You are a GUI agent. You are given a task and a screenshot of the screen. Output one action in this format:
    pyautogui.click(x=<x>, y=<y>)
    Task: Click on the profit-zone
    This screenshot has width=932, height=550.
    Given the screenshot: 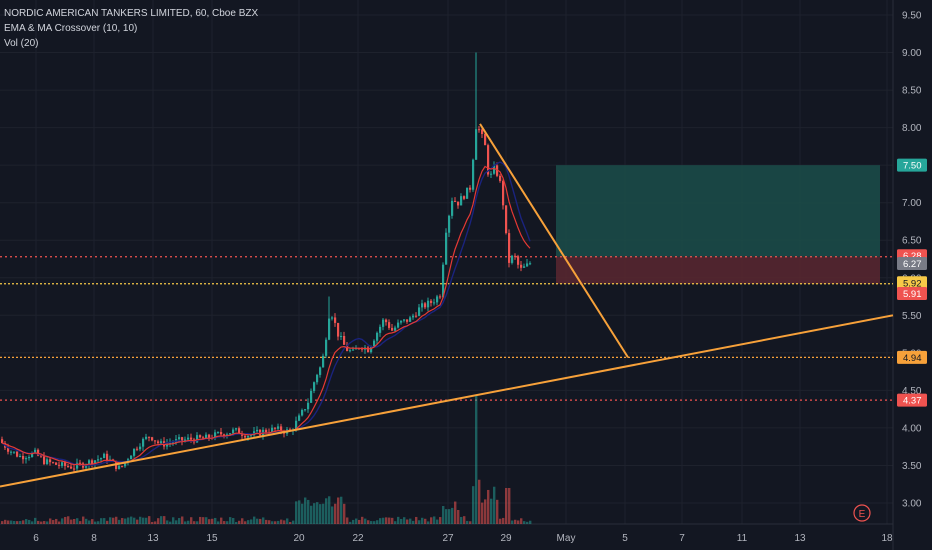 What is the action you would take?
    pyautogui.click(x=718, y=211)
    